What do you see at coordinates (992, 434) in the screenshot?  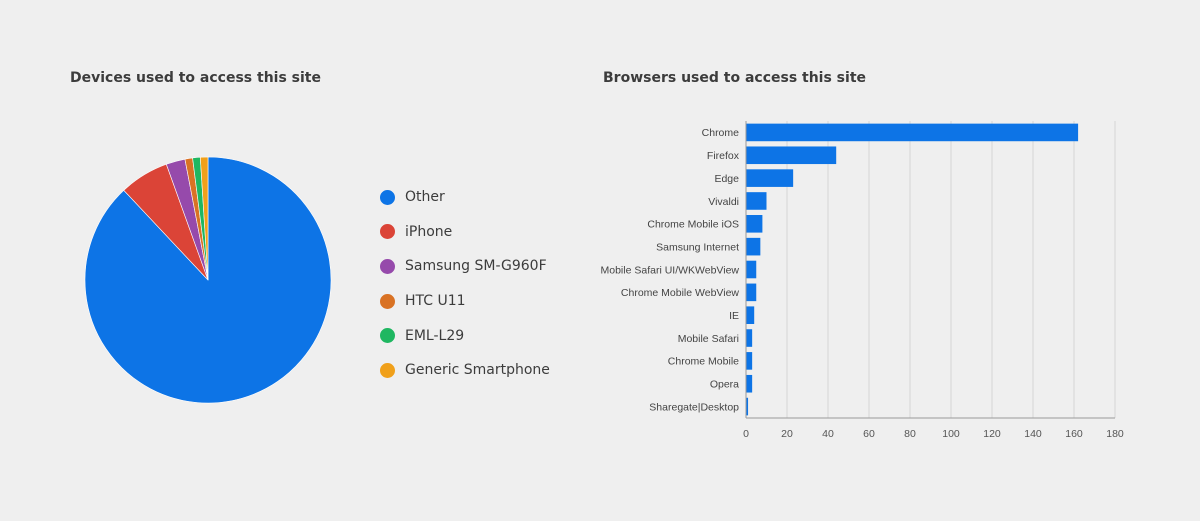 I see `x-tick-label: 120` at bounding box center [992, 434].